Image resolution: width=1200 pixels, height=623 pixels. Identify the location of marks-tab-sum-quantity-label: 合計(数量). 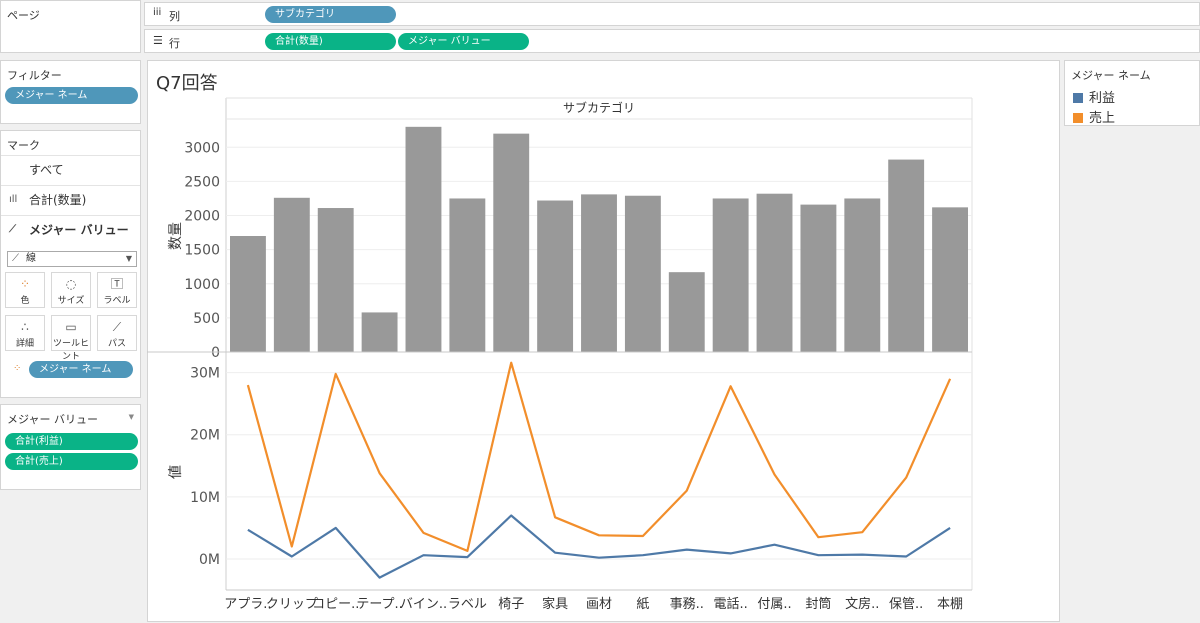
(58, 200).